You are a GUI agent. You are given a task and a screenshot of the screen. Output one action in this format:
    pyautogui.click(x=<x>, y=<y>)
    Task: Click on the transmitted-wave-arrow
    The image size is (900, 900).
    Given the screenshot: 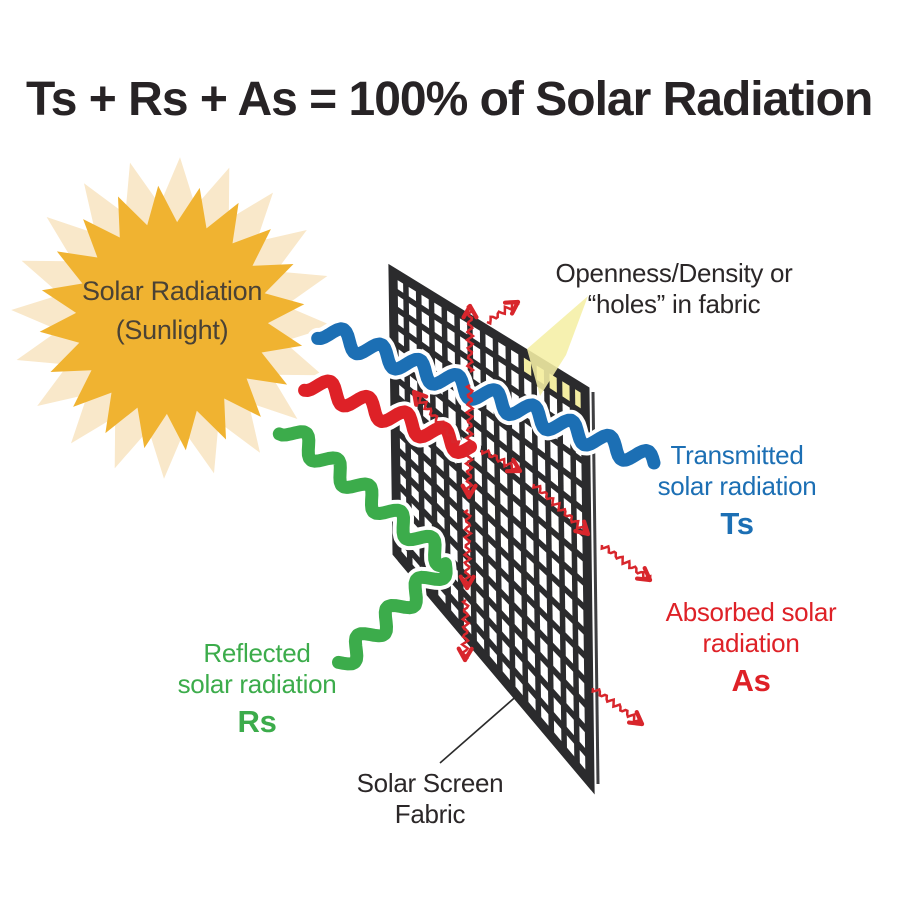 What is the action you would take?
    pyautogui.click(x=486, y=396)
    